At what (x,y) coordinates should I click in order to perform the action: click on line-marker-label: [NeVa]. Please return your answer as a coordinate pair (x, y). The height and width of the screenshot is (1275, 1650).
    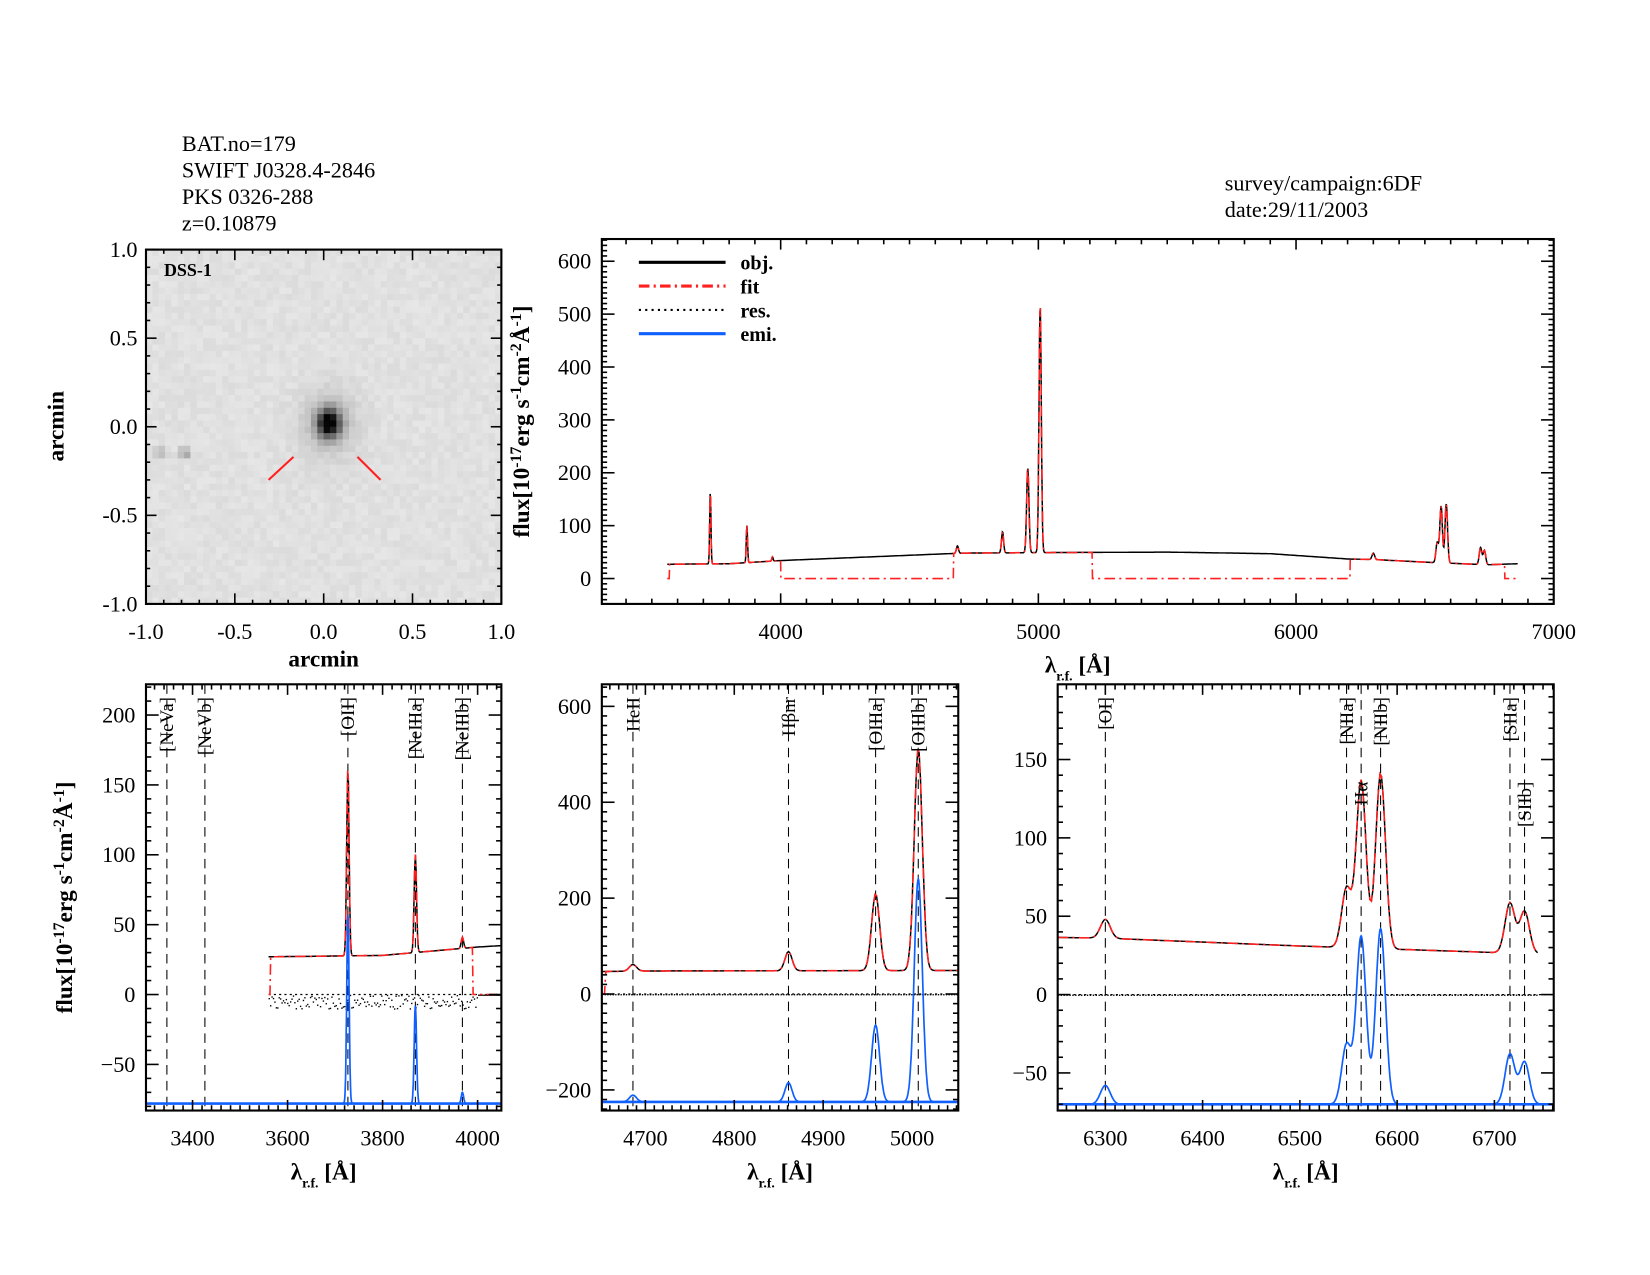
    Looking at the image, I should click on (167, 724).